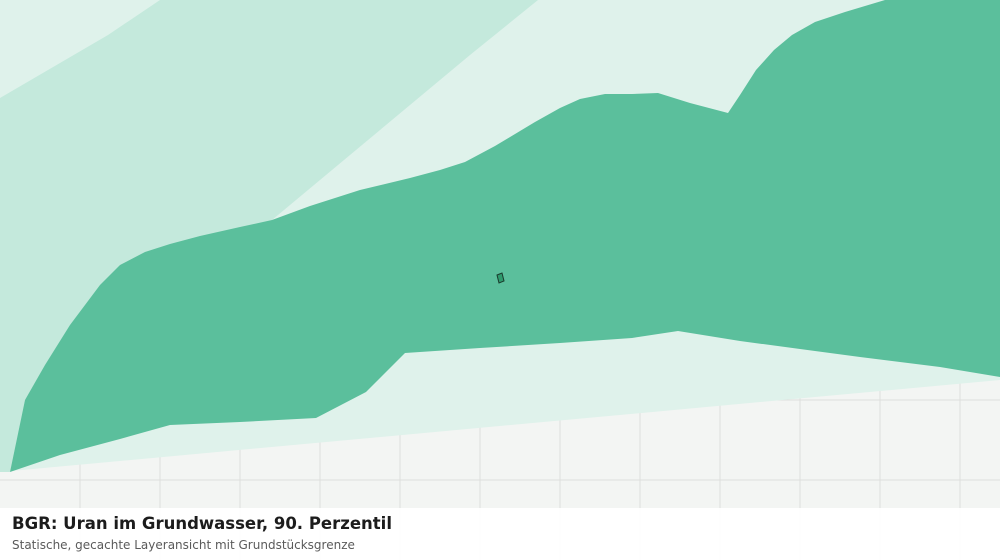  What do you see at coordinates (202, 523) in the screenshot?
I see `map-title: BGR: Uran im Grundwasser, 90. Perzentil` at bounding box center [202, 523].